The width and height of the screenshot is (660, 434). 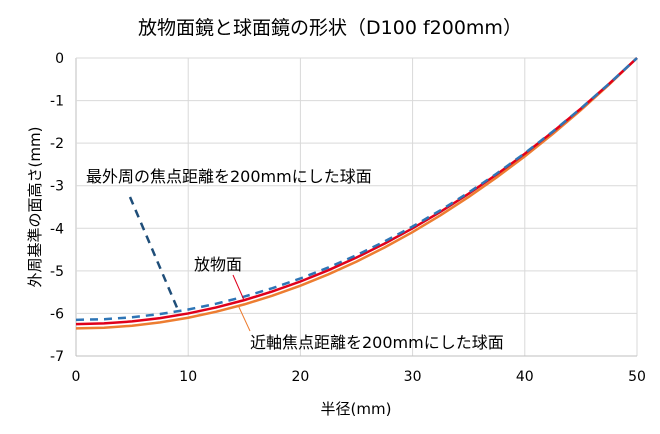 What do you see at coordinates (57, 187) in the screenshot?
I see `y-tick-label: -3` at bounding box center [57, 187].